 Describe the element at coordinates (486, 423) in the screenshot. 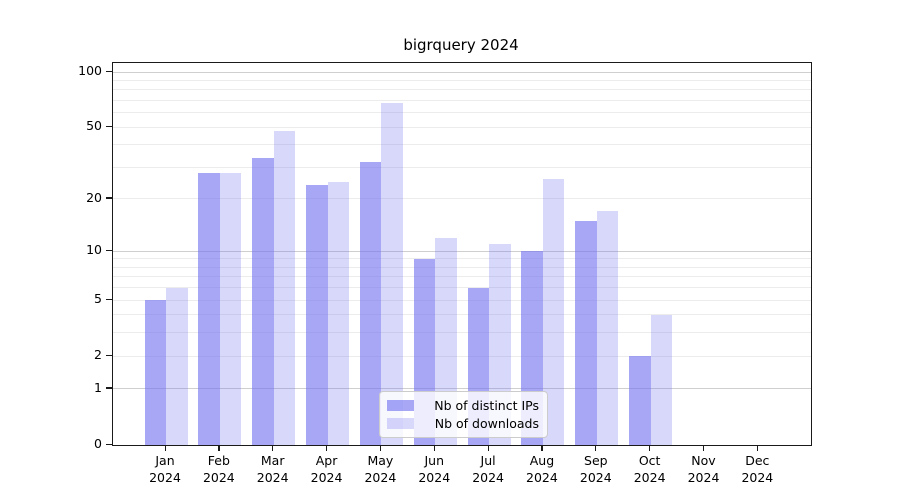

I see `legend-label-downloads: Nb of downloads` at that location.